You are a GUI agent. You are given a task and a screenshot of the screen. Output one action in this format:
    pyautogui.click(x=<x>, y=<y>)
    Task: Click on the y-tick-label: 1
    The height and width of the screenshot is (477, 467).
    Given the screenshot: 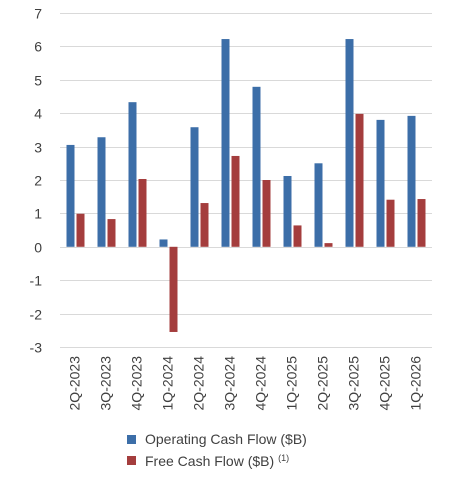 What is the action you would take?
    pyautogui.click(x=38, y=214)
    